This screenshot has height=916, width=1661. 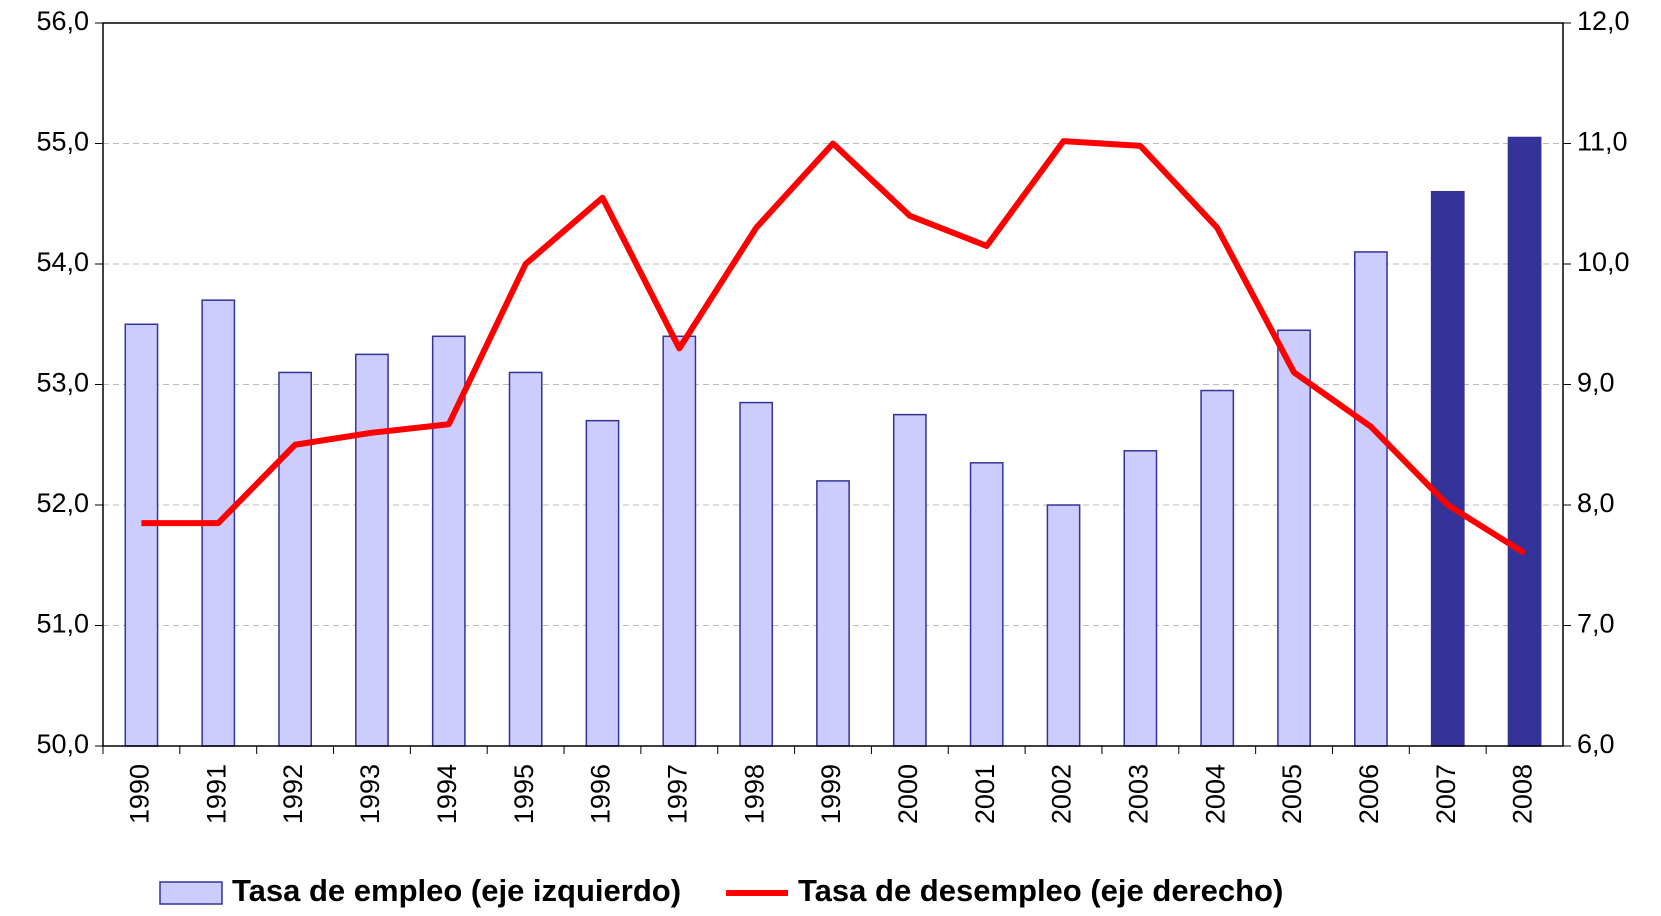 What do you see at coordinates (1603, 262) in the screenshot?
I see `y2-tick-label: 10,0` at bounding box center [1603, 262].